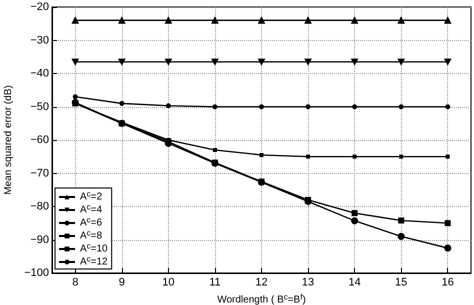  Describe the element at coordinates (8, 140) in the screenshot. I see `y-axis-title: Mean squared error (dB)` at that location.